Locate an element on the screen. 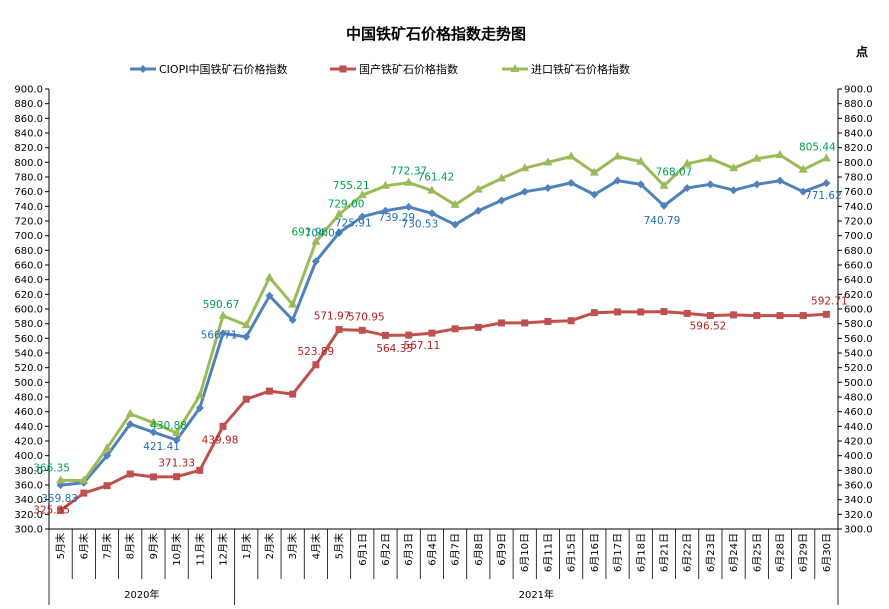 This screenshot has height=609, width=889. y-tick-label-left: 300.0 is located at coordinates (28, 530).